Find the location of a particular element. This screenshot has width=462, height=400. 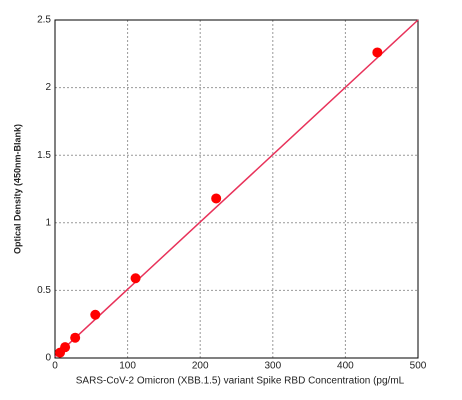

x-tick-label: 300 is located at coordinates (272, 366).